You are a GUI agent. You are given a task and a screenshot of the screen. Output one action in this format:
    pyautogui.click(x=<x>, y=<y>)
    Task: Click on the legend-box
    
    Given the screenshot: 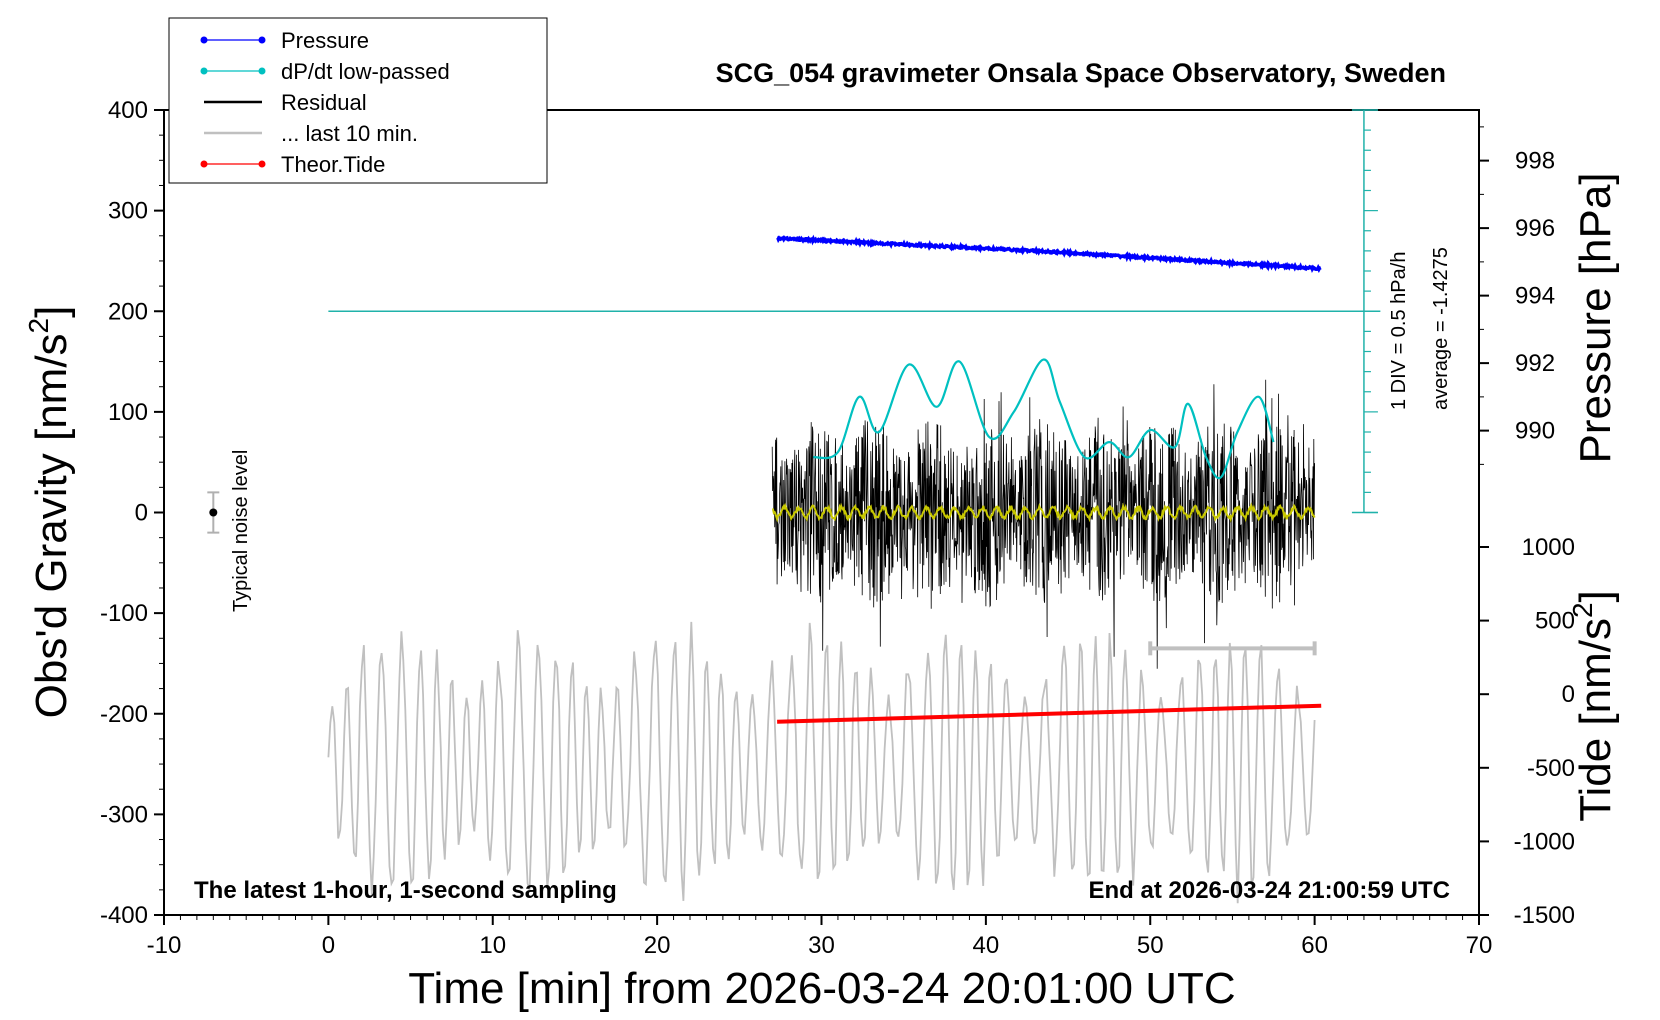 What is the action you would take?
    pyautogui.click(x=358, y=100)
    